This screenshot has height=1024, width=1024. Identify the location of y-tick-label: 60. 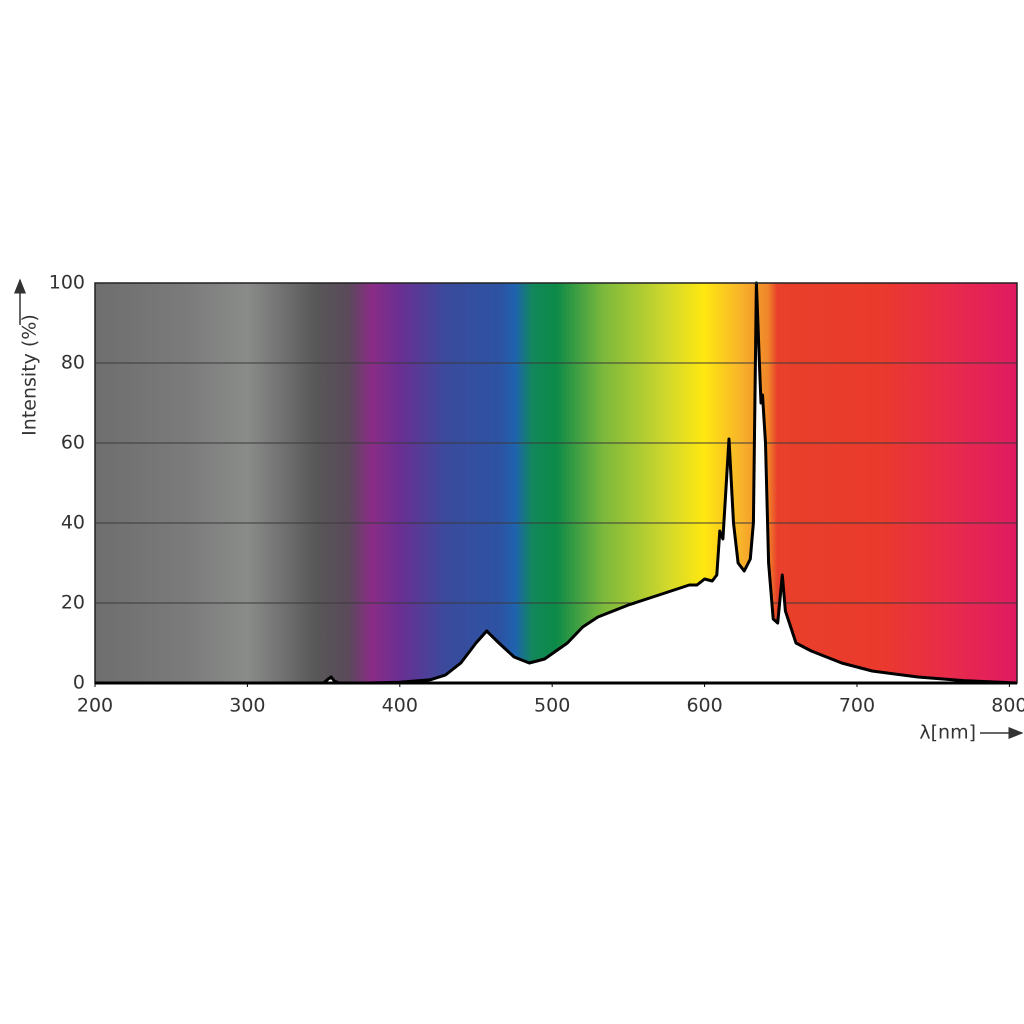
(73, 443).